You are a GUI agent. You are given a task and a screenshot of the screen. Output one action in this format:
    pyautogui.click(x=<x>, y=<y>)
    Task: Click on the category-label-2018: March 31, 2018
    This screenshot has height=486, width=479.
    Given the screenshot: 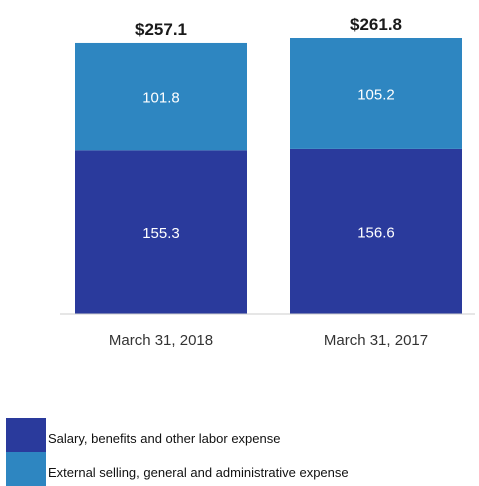 What is the action you would take?
    pyautogui.click(x=161, y=340)
    